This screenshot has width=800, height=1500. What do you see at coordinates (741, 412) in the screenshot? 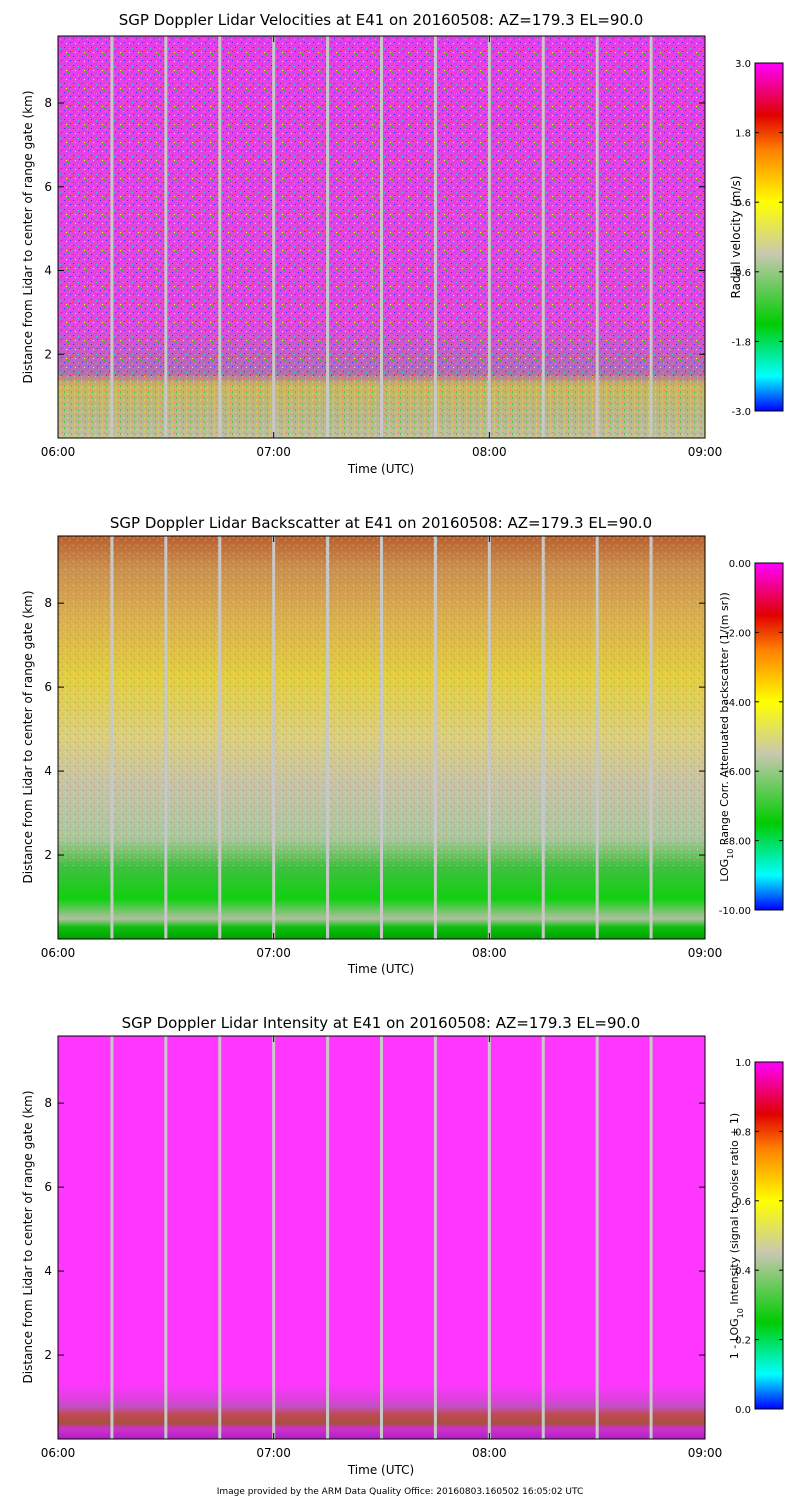
I see `colorbar-tick-label: -3.0` at bounding box center [741, 412].